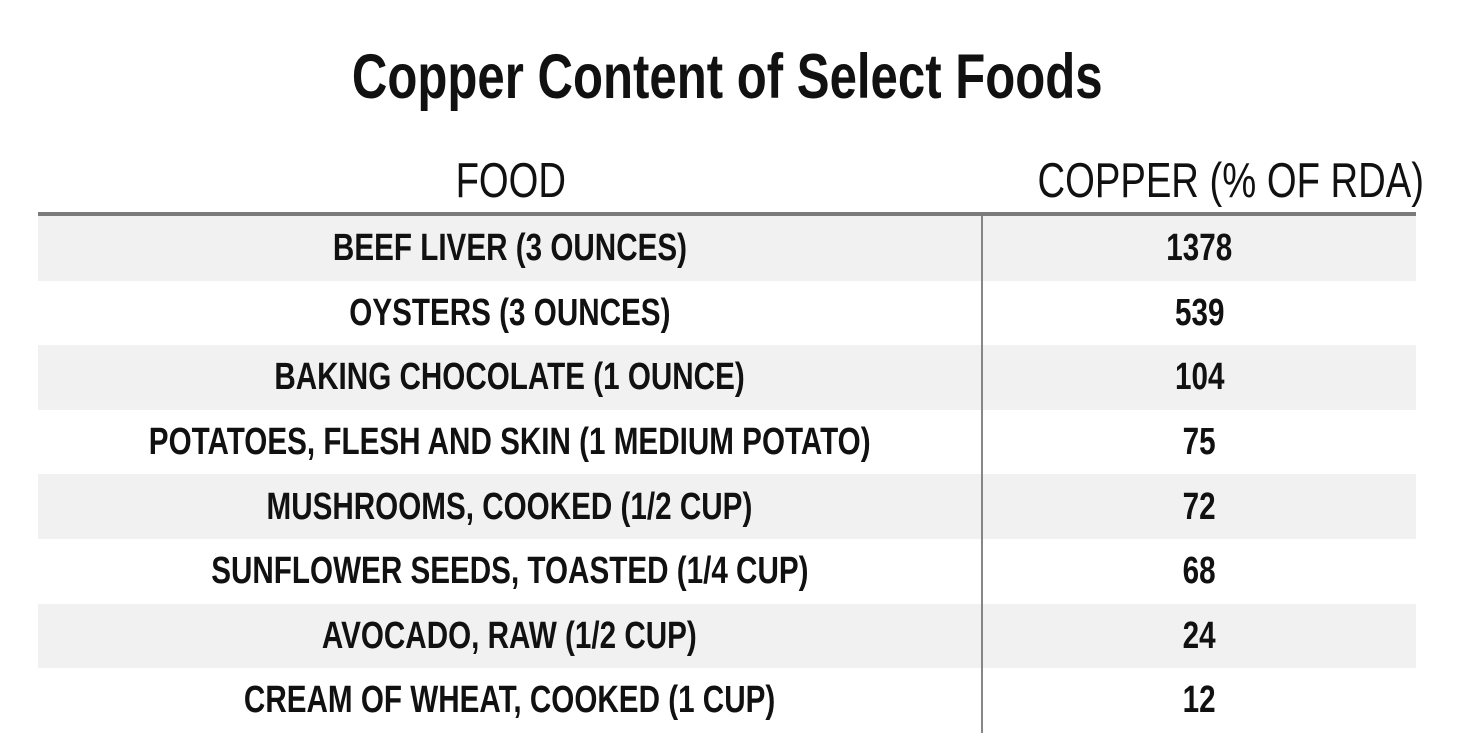  What do you see at coordinates (510, 248) in the screenshot?
I see `food-cell: BEEF LIVER (3 OUNCES)` at bounding box center [510, 248].